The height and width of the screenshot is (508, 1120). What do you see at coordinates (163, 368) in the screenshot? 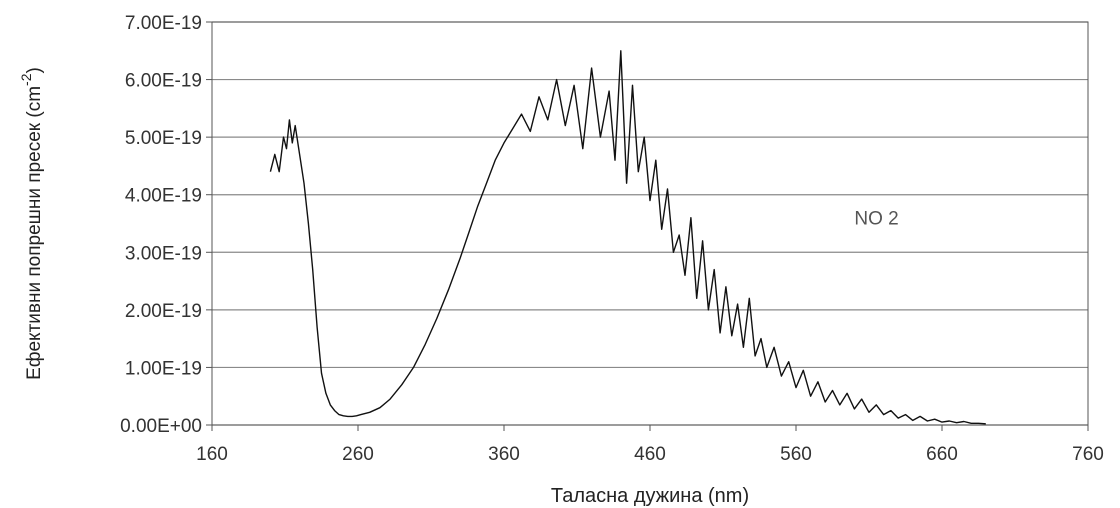
I see `y-tick-label: 1.00E-19` at bounding box center [163, 368].